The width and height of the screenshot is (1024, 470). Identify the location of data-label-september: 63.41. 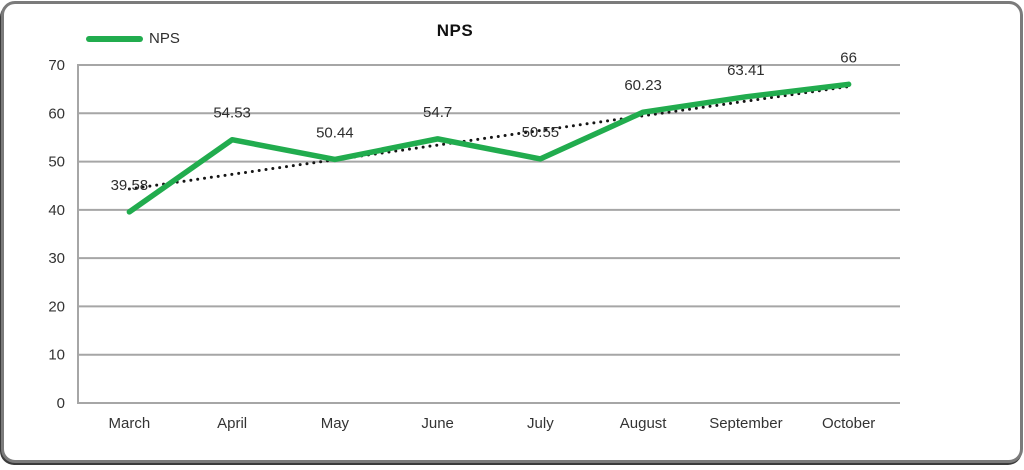
(746, 70).